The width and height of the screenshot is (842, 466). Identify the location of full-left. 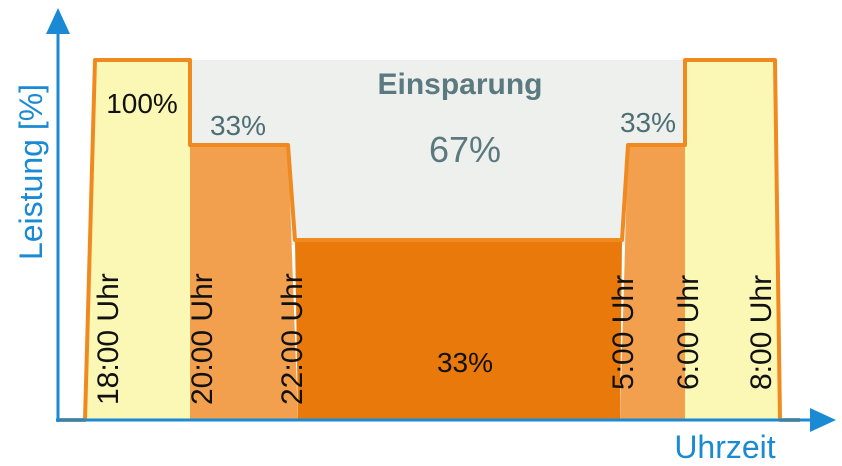
(137, 240).